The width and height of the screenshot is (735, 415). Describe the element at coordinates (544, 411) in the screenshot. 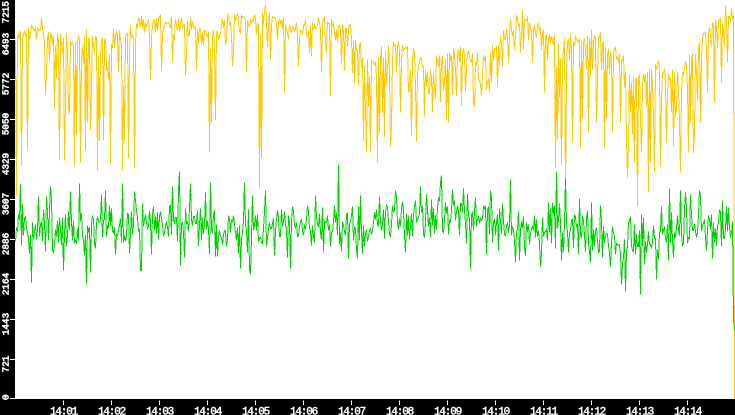

I see `svg-text: 14:11` at that location.